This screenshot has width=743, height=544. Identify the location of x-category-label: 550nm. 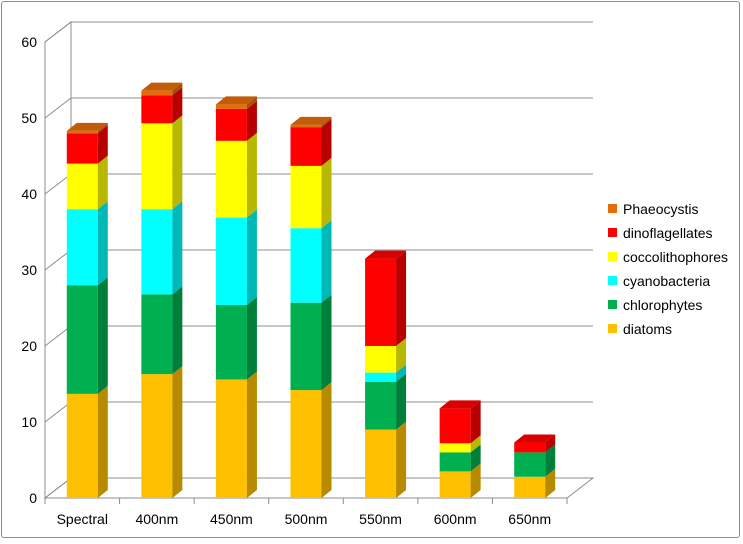
(380, 519).